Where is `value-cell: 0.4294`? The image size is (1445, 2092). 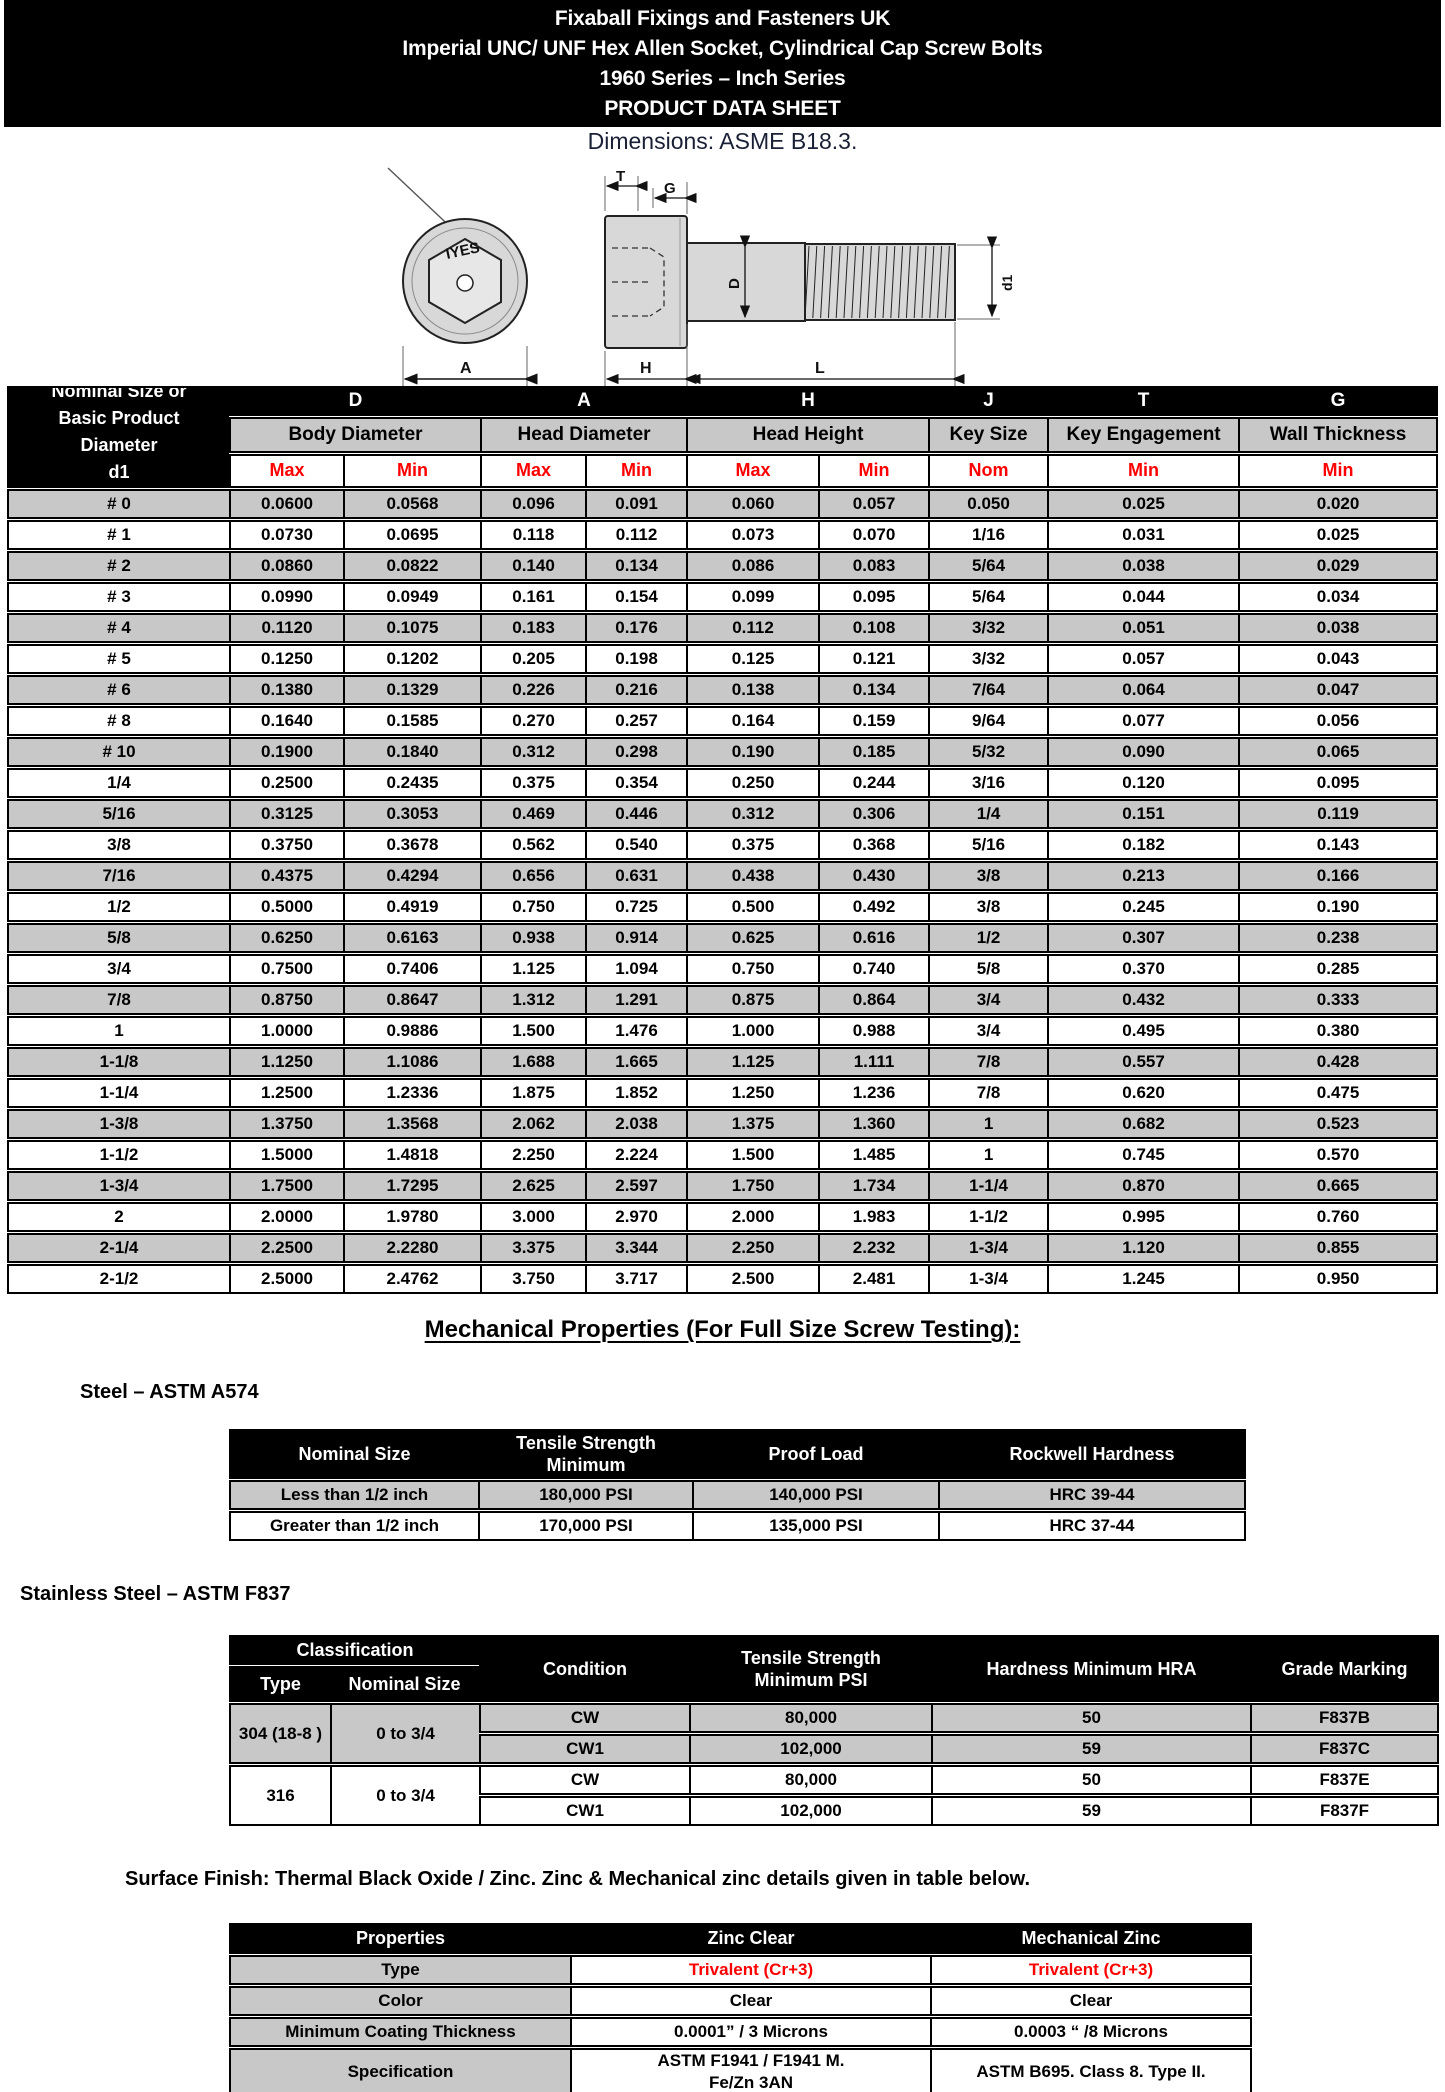
value-cell: 0.4294 is located at coordinates (412, 876).